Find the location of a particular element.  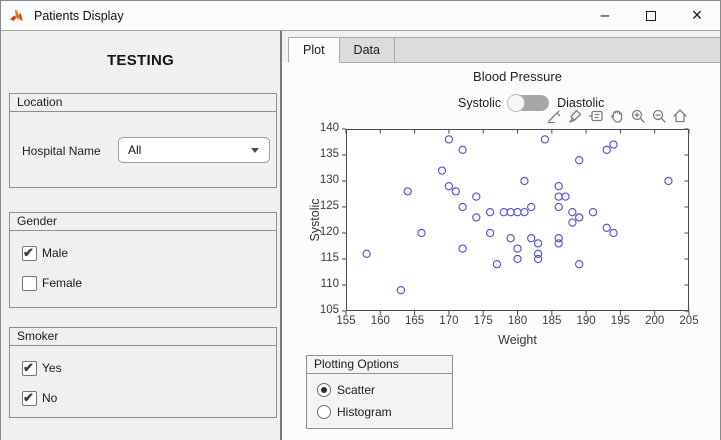

hospital-name-dropdown-value: All is located at coordinates (135, 150).